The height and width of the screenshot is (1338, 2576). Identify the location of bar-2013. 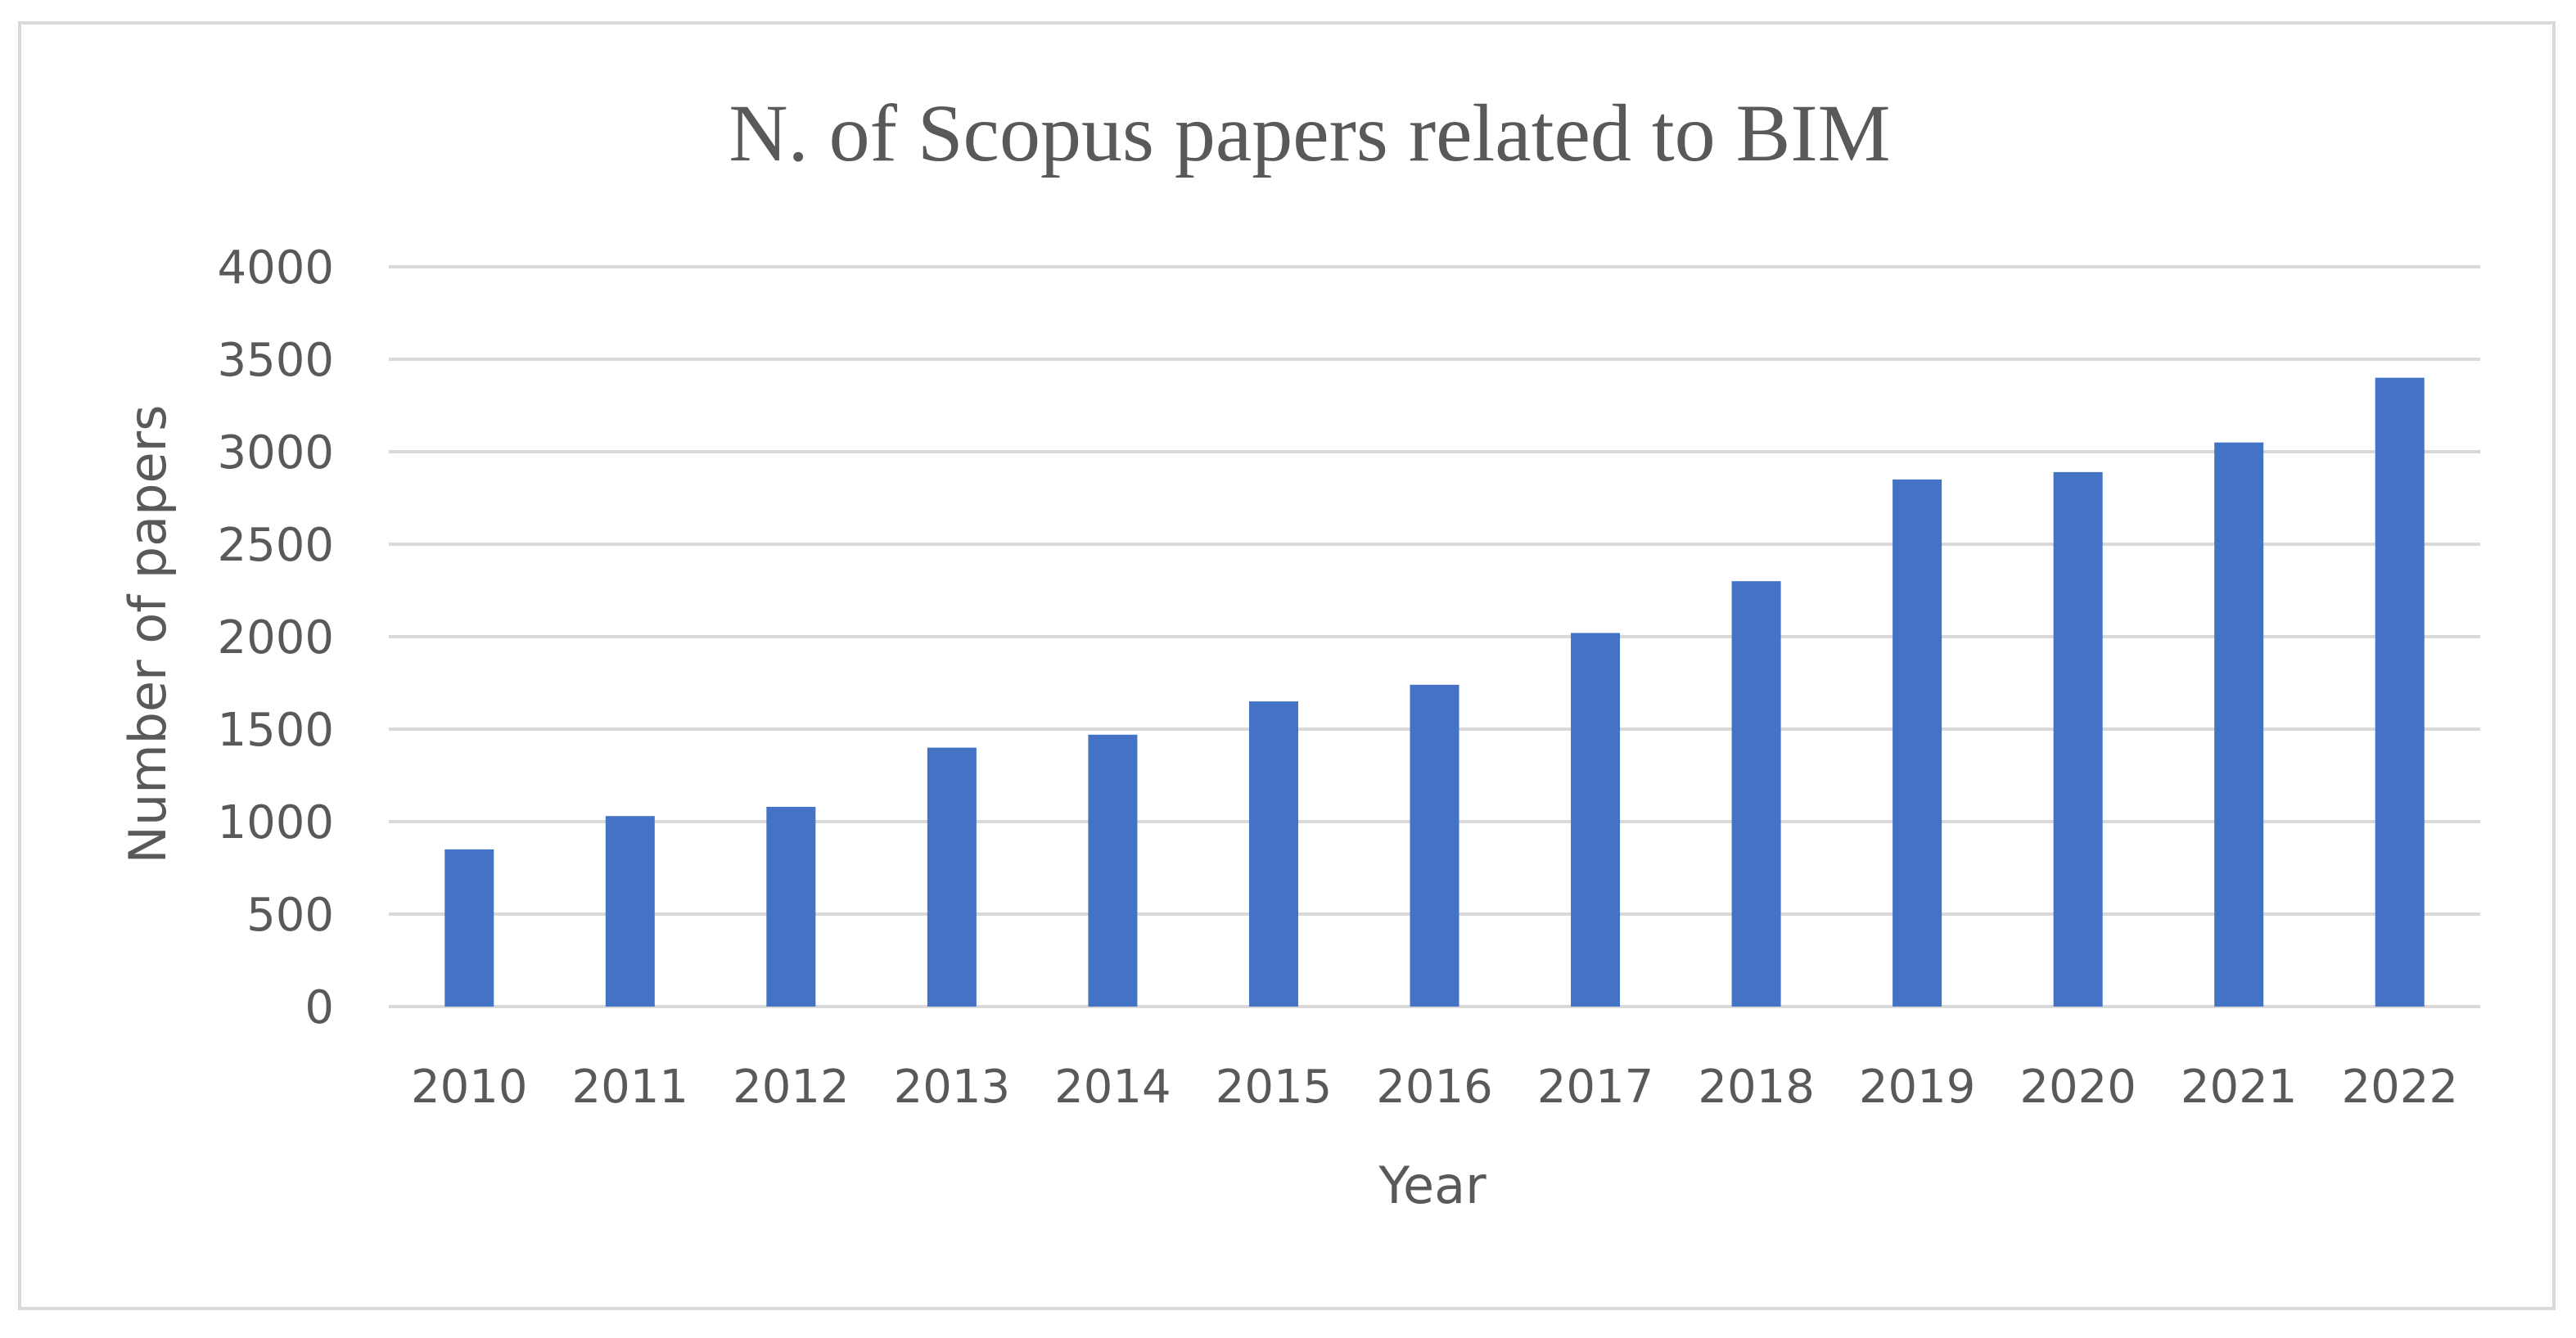
(952, 877).